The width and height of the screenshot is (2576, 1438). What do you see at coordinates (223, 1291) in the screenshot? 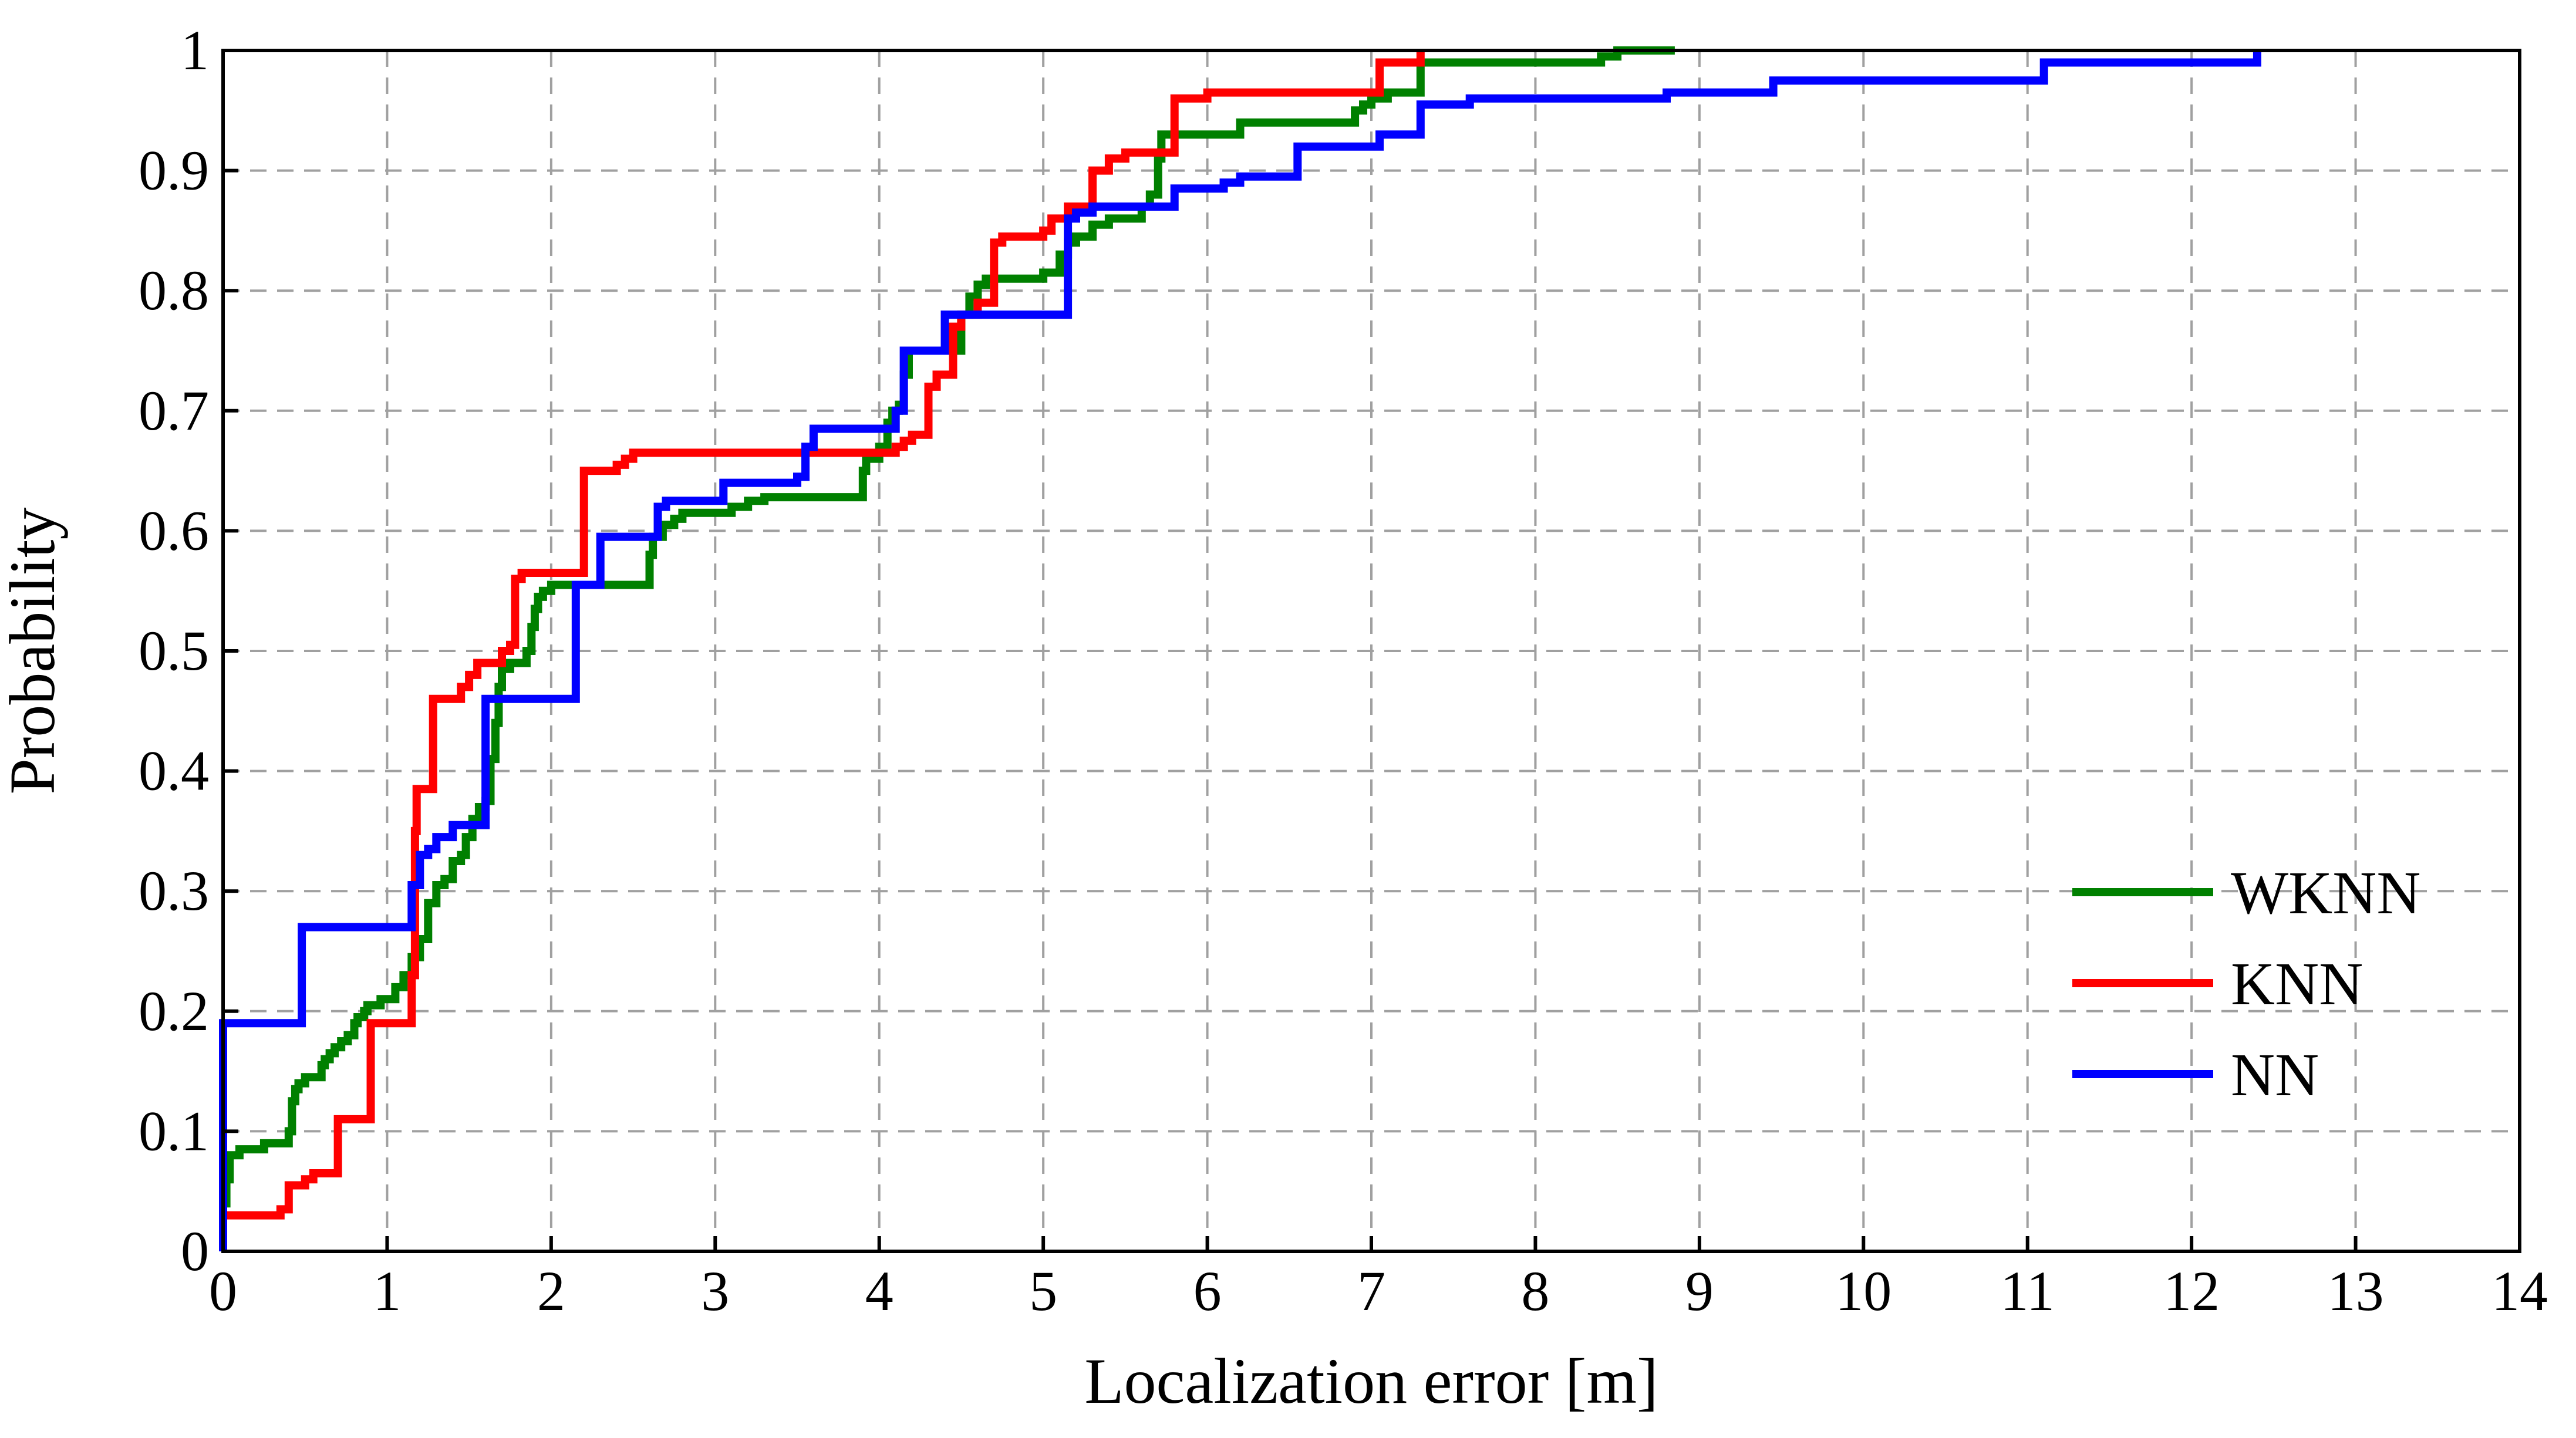
I see `x-tick-label-0: 0` at bounding box center [223, 1291].